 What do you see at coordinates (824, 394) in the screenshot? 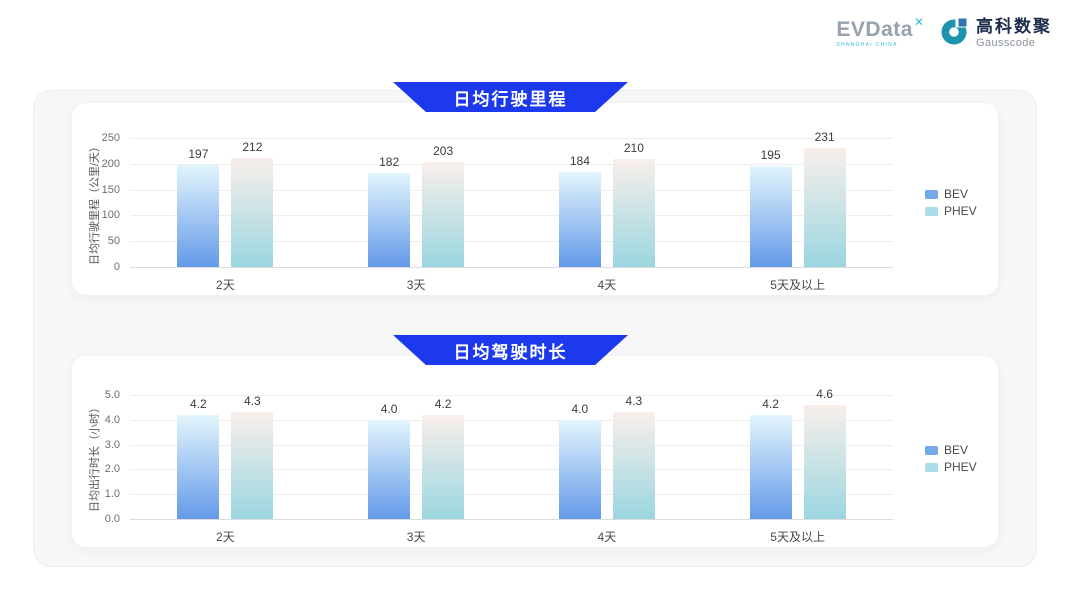
I see `bar-value-label: 4.6` at bounding box center [824, 394].